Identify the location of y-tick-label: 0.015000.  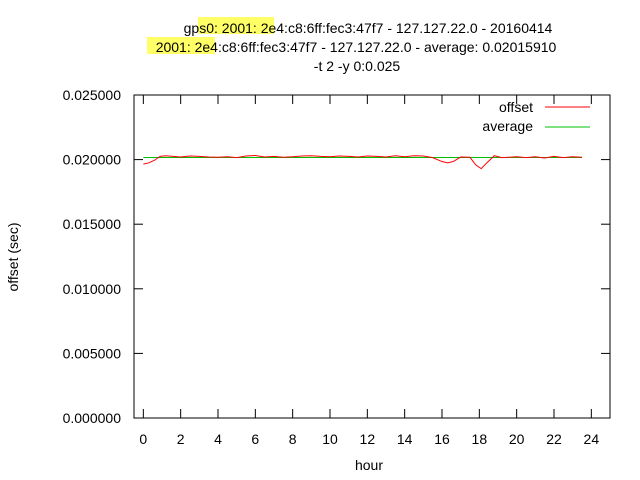
(92, 224).